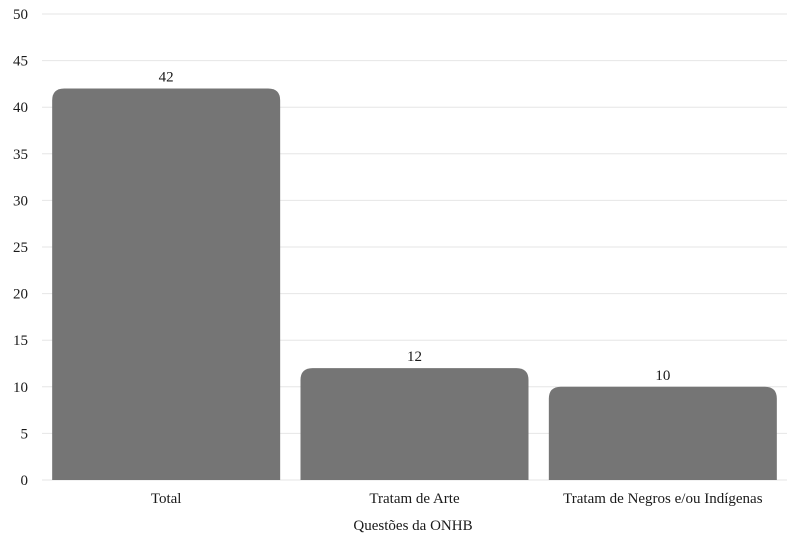 Image resolution: width=805 pixels, height=538 pixels. Describe the element at coordinates (20, 388) in the screenshot. I see `y-tick-label: 10` at that location.